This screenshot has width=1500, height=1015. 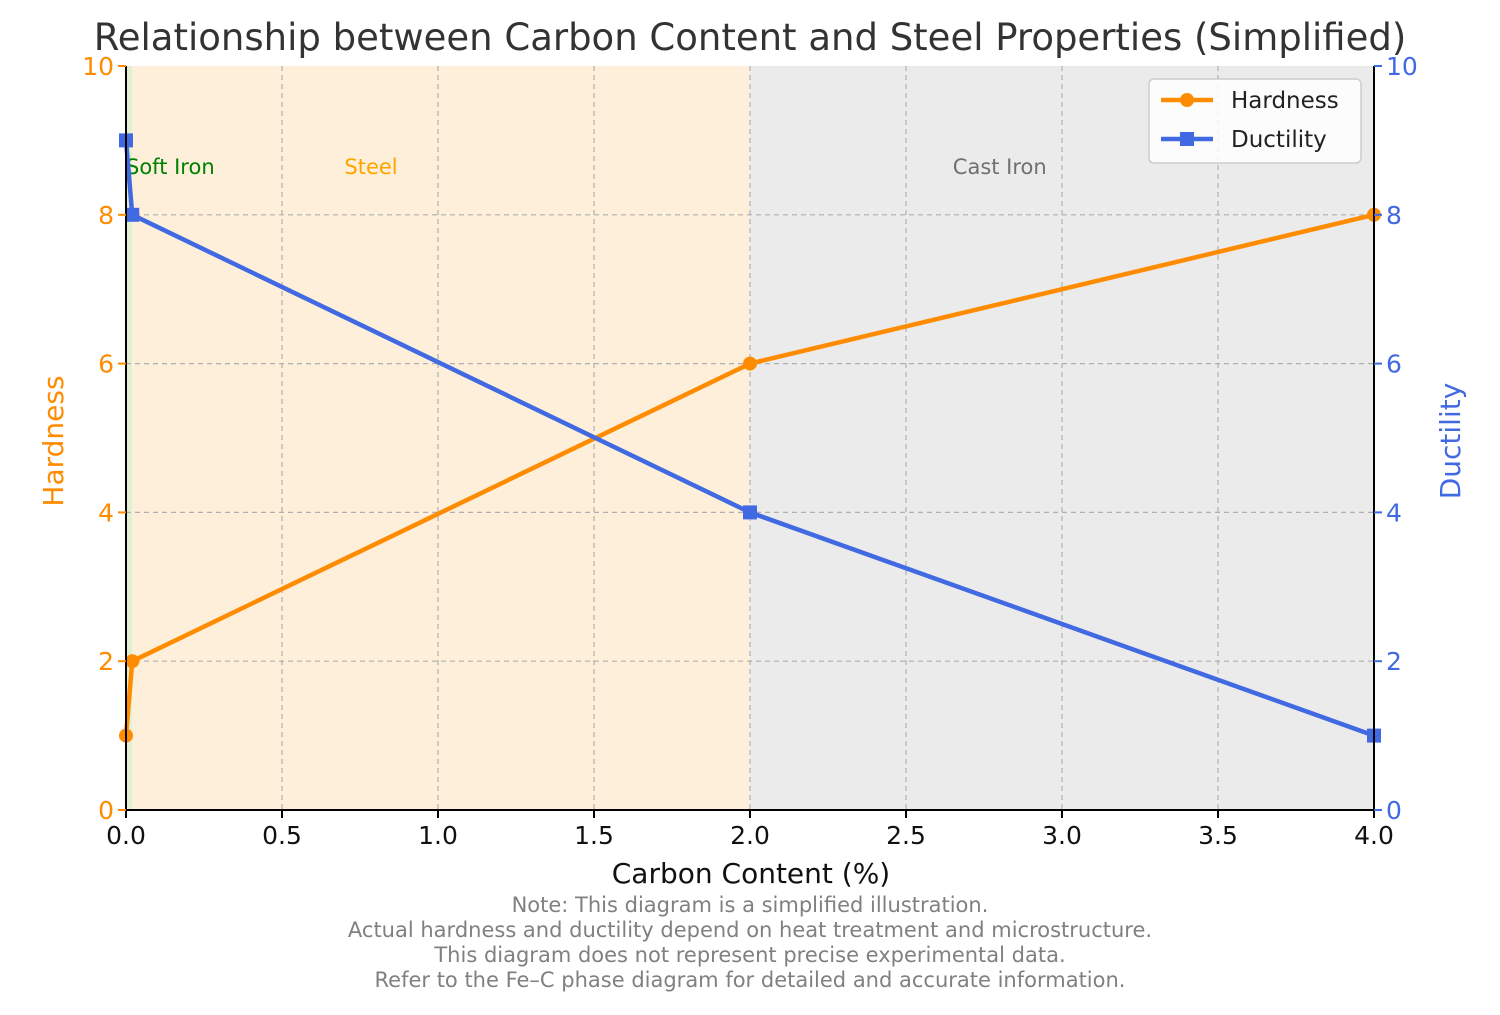 What do you see at coordinates (1062, 835) in the screenshot?
I see `x-tick-label: 3.0` at bounding box center [1062, 835].